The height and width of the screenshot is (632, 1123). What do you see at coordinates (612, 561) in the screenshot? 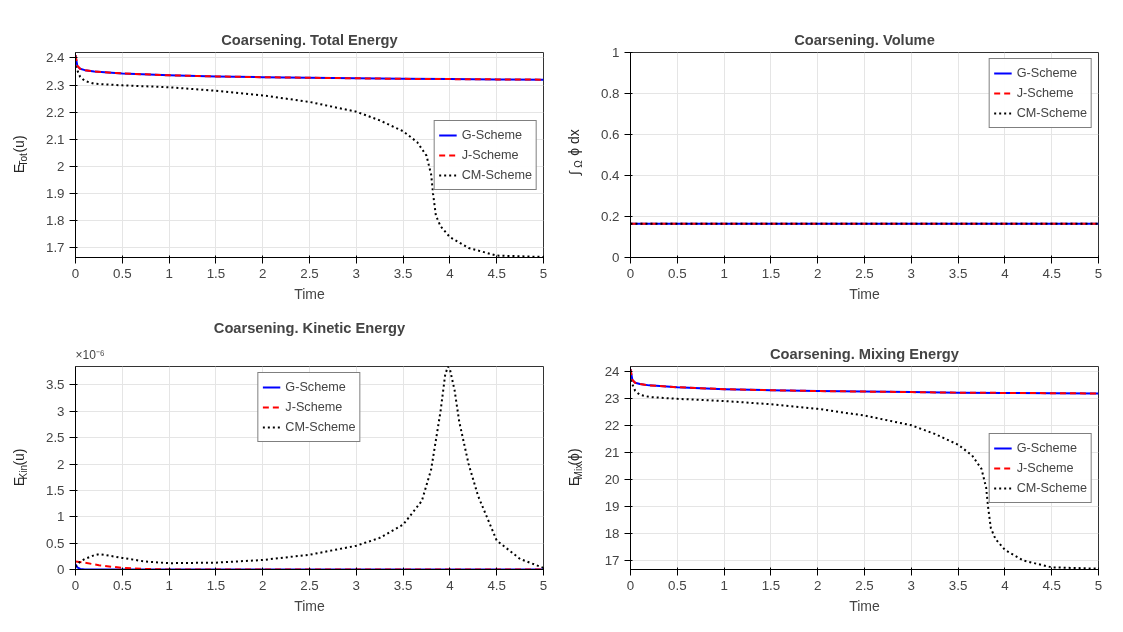
I see `y-tick-label: 17` at bounding box center [612, 561].